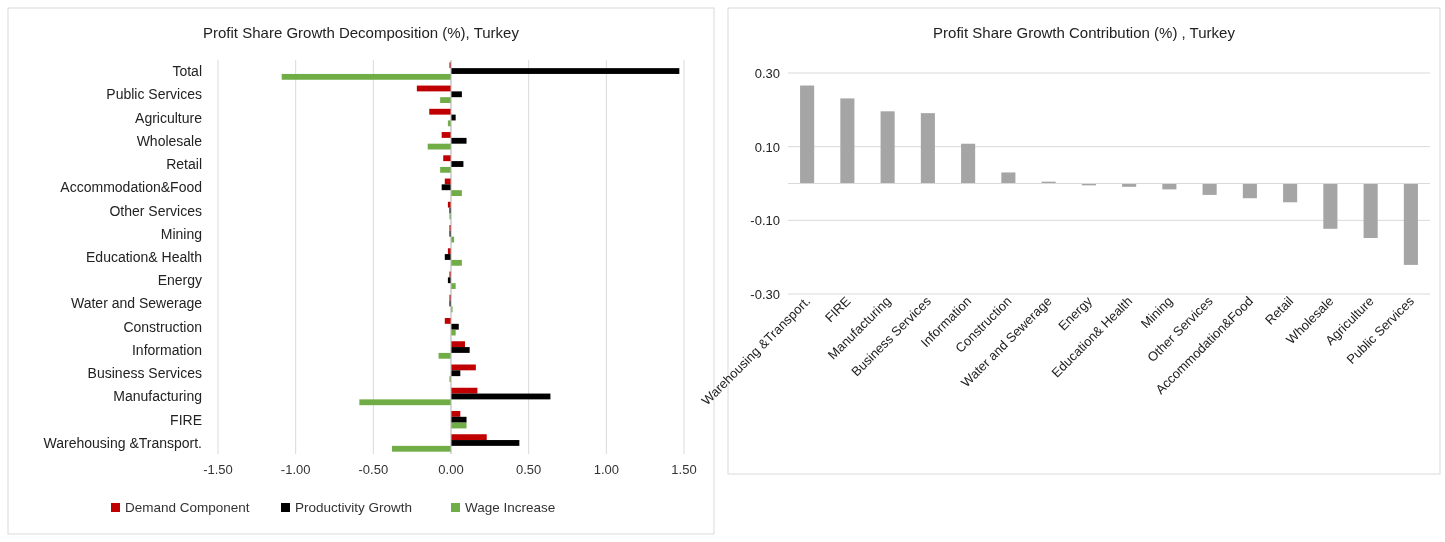 The image size is (1445, 542). I want to click on chart-title: Profit Share Growth Decomposition (%), Turkey, so click(361, 32).